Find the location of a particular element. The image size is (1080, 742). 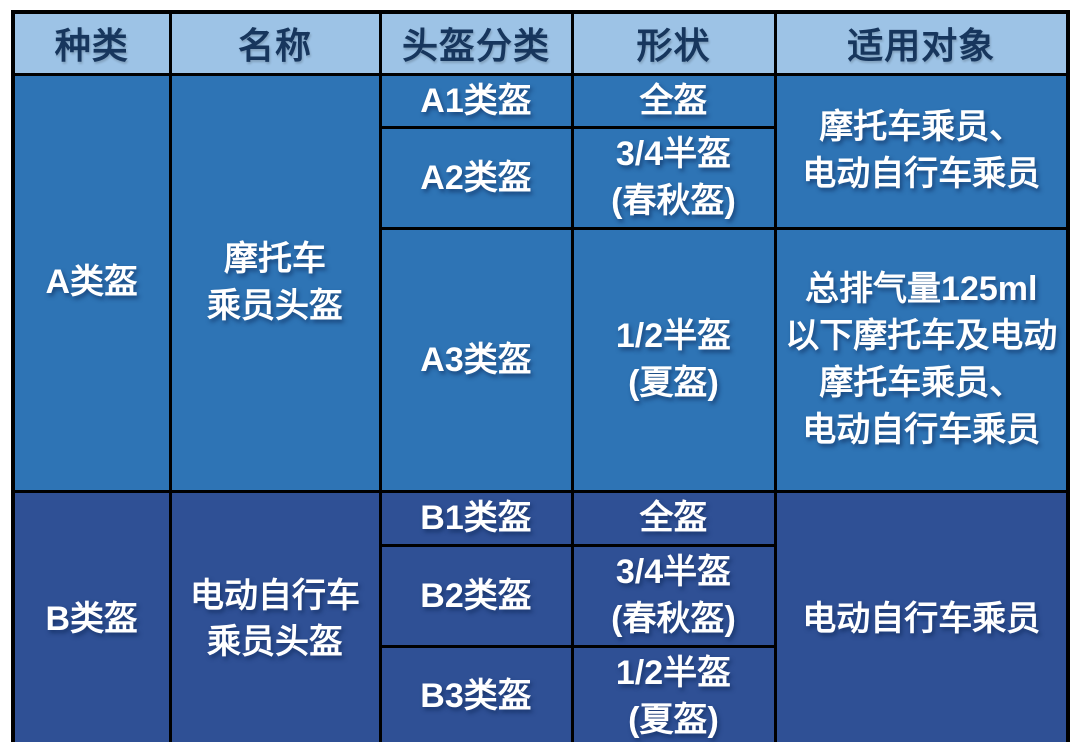

cell-b1-class: B1类盔 is located at coordinates (476, 519).